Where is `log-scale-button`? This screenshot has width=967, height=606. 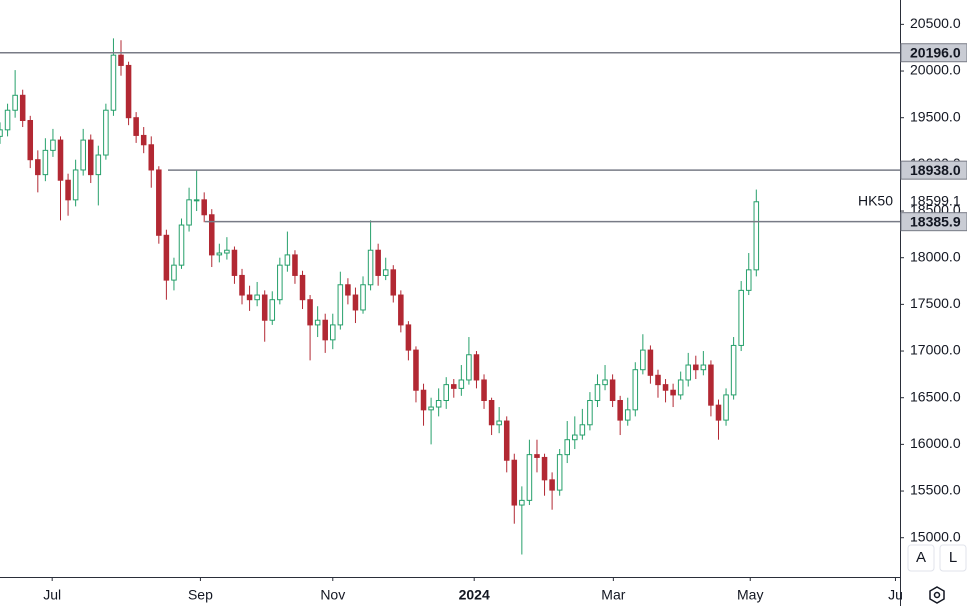
log-scale-button is located at coordinates (953, 558).